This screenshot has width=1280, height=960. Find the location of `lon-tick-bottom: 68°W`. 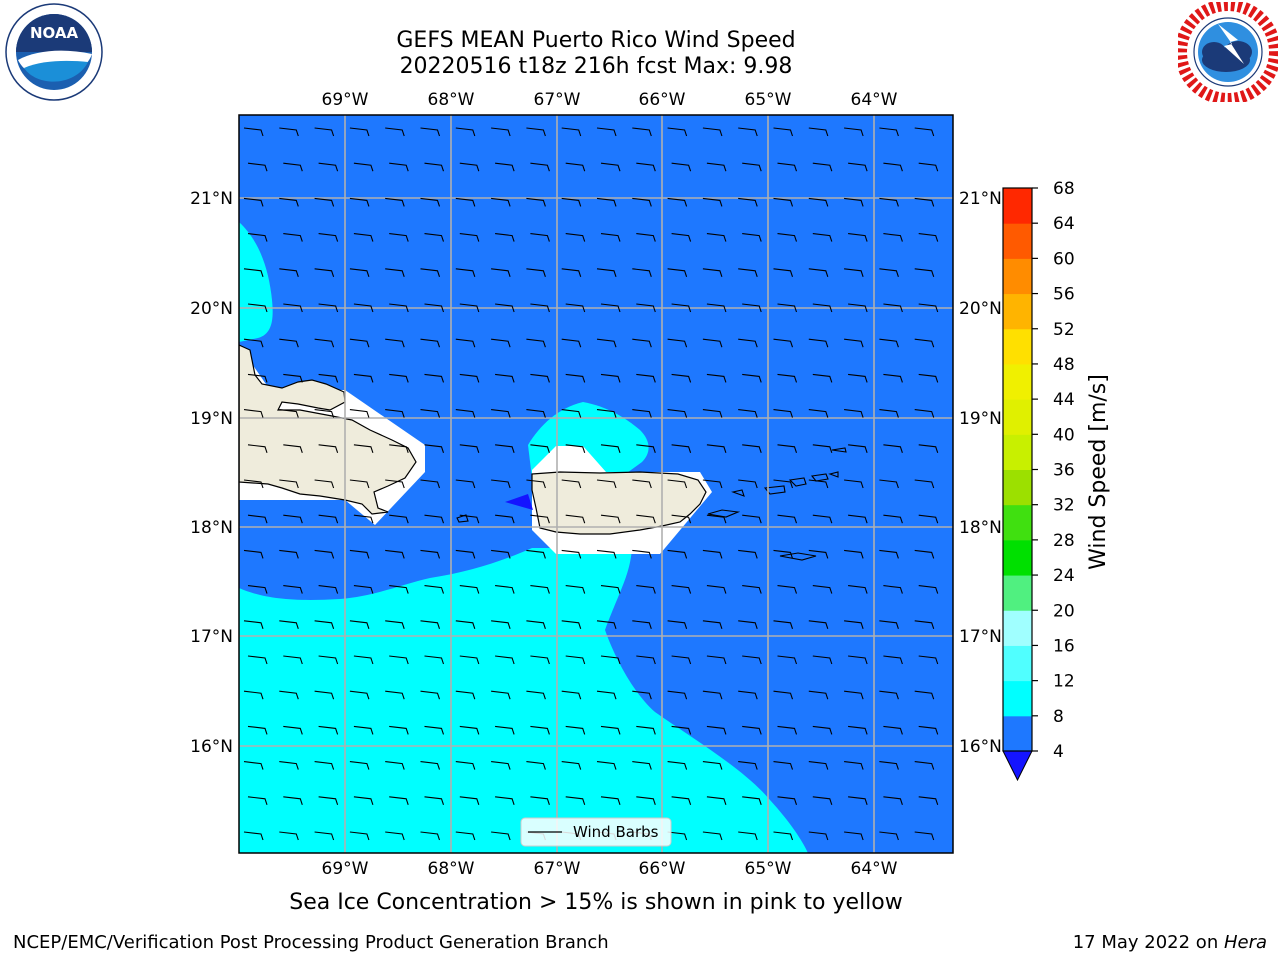

lon-tick-bottom: 68°W is located at coordinates (451, 869).